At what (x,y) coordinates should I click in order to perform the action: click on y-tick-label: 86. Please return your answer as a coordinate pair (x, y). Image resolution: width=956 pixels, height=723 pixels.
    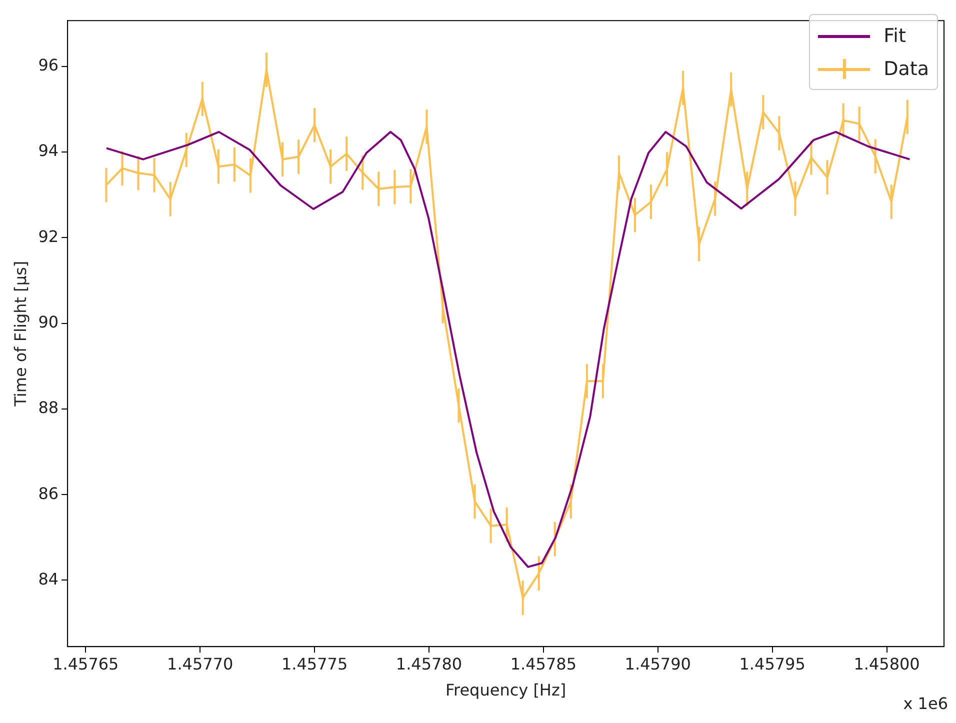
    Looking at the image, I should click on (48, 493).